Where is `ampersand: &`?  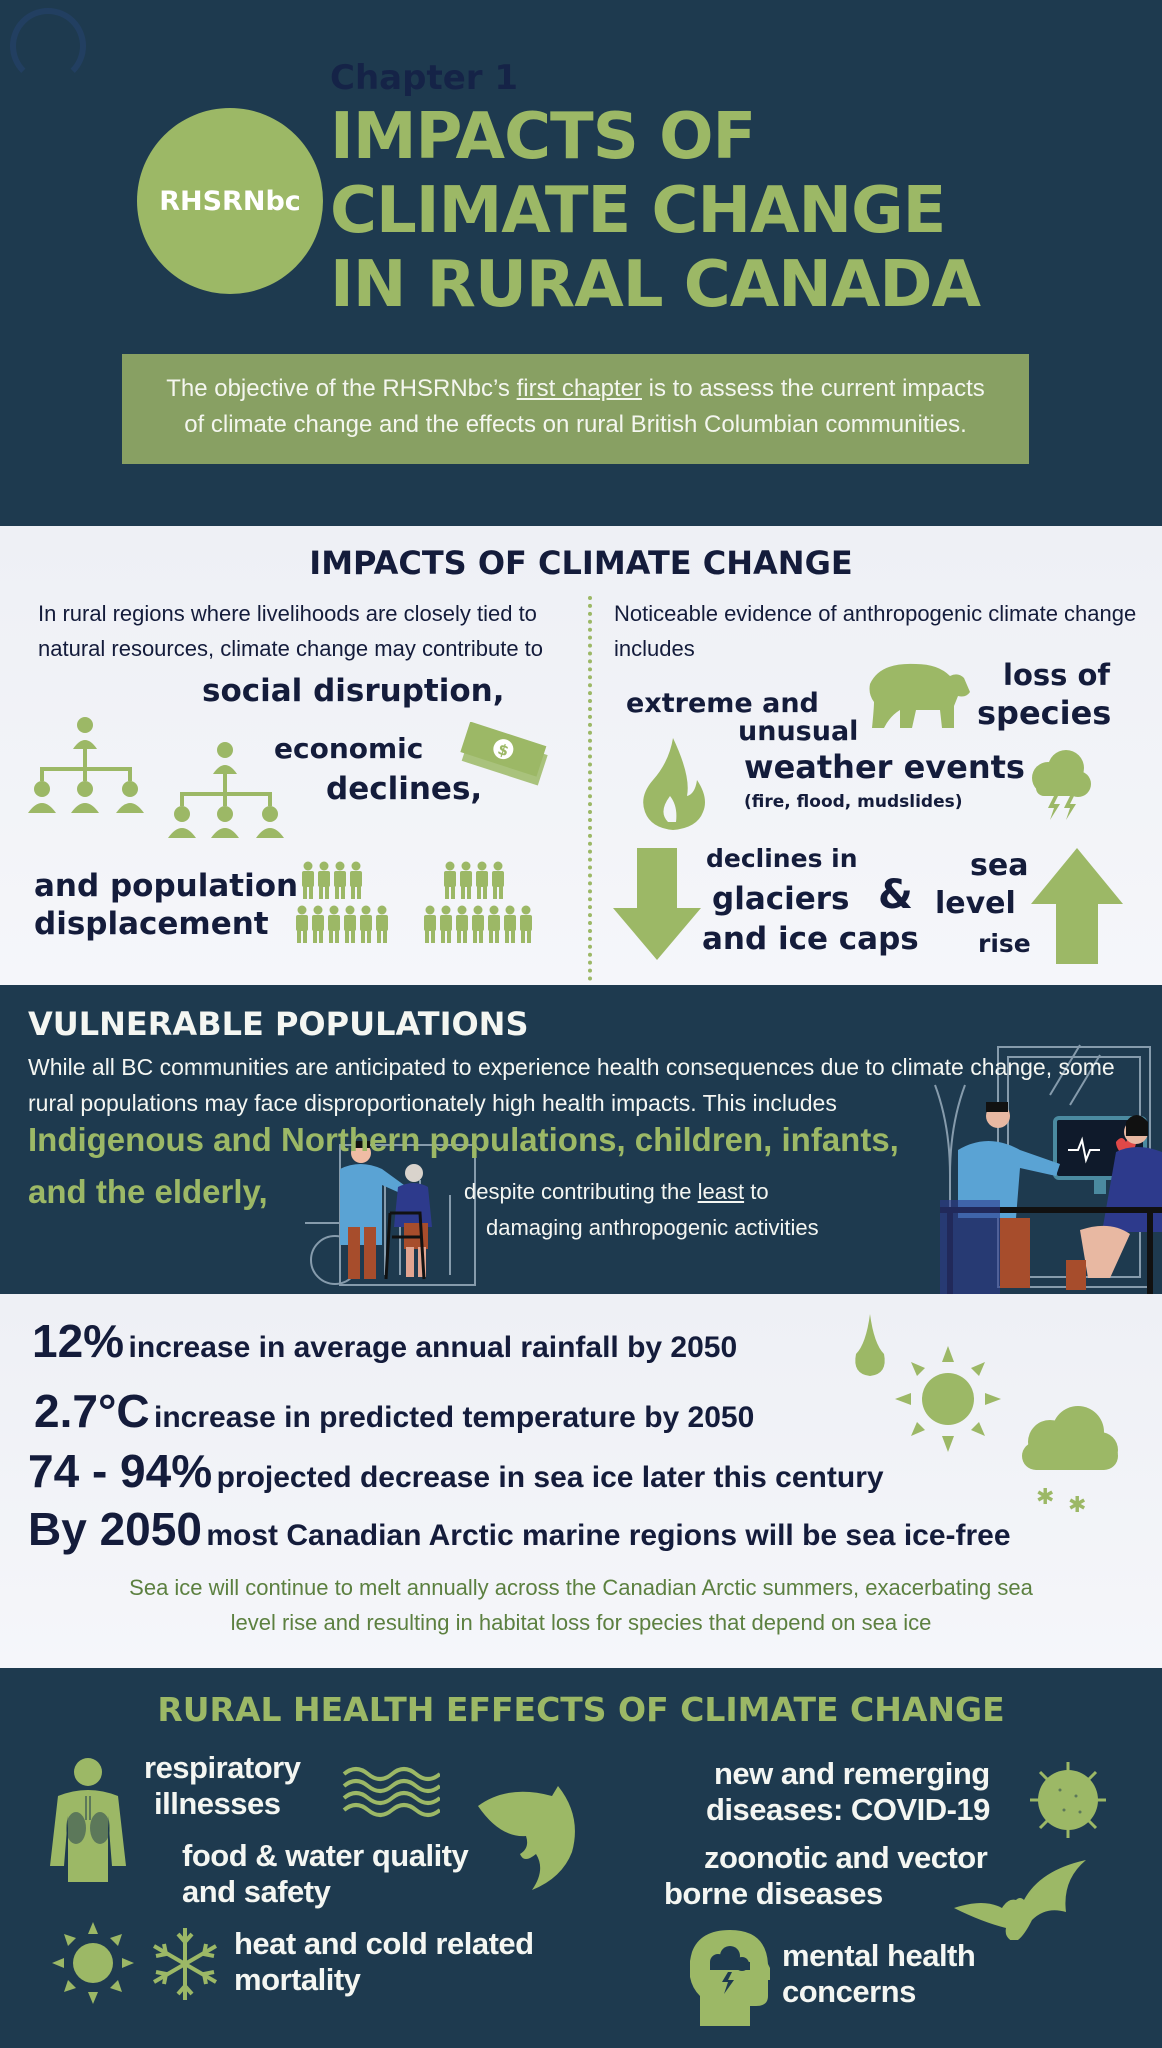
ampersand: & is located at coordinates (895, 895).